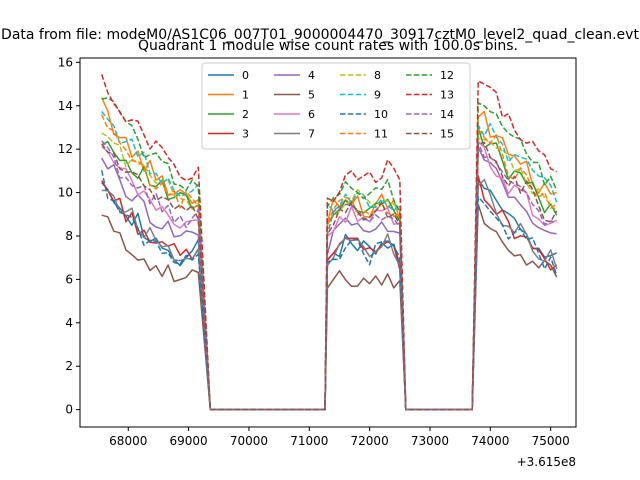  I want to click on y-tick-label-10: 10, so click(65, 193).